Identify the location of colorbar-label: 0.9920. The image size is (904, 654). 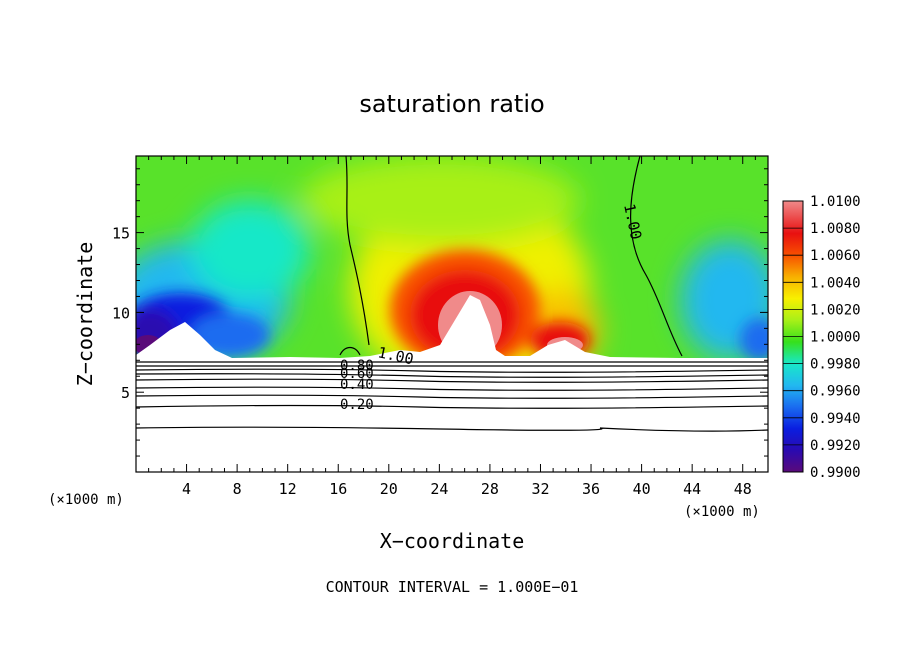
(835, 446).